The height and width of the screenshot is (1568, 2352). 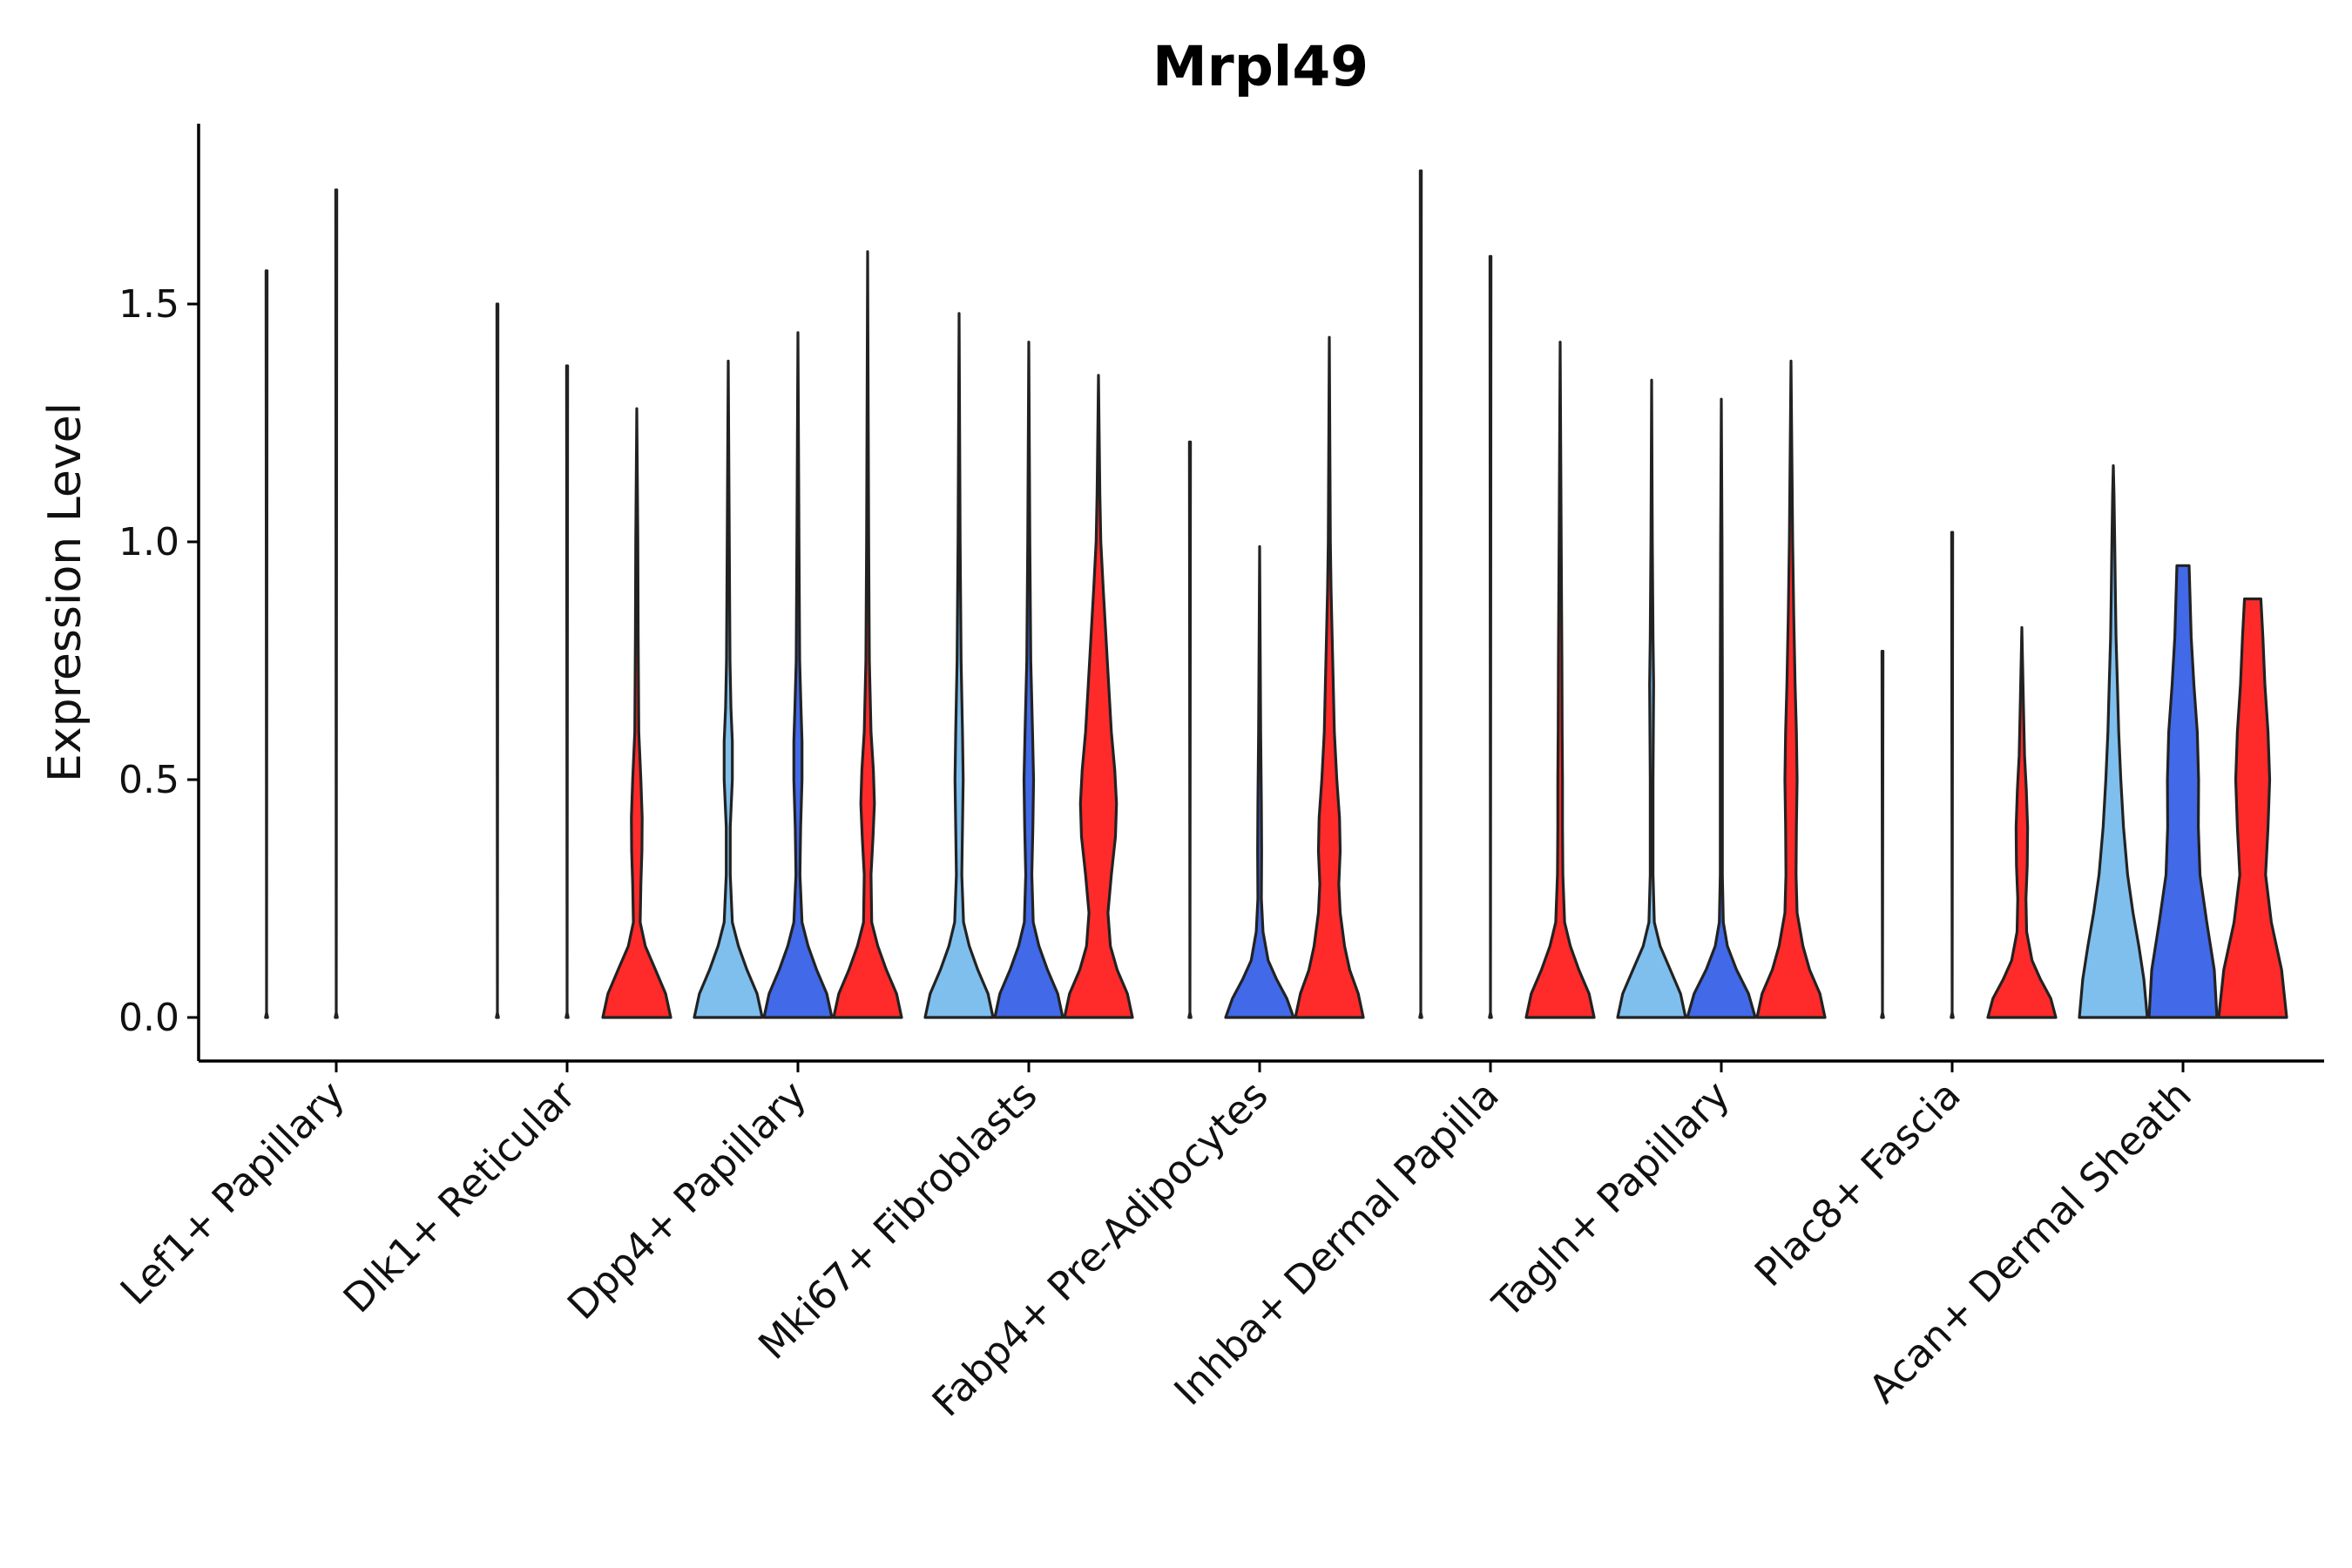 I want to click on y-axis-label: Expression Level, so click(x=65, y=592).